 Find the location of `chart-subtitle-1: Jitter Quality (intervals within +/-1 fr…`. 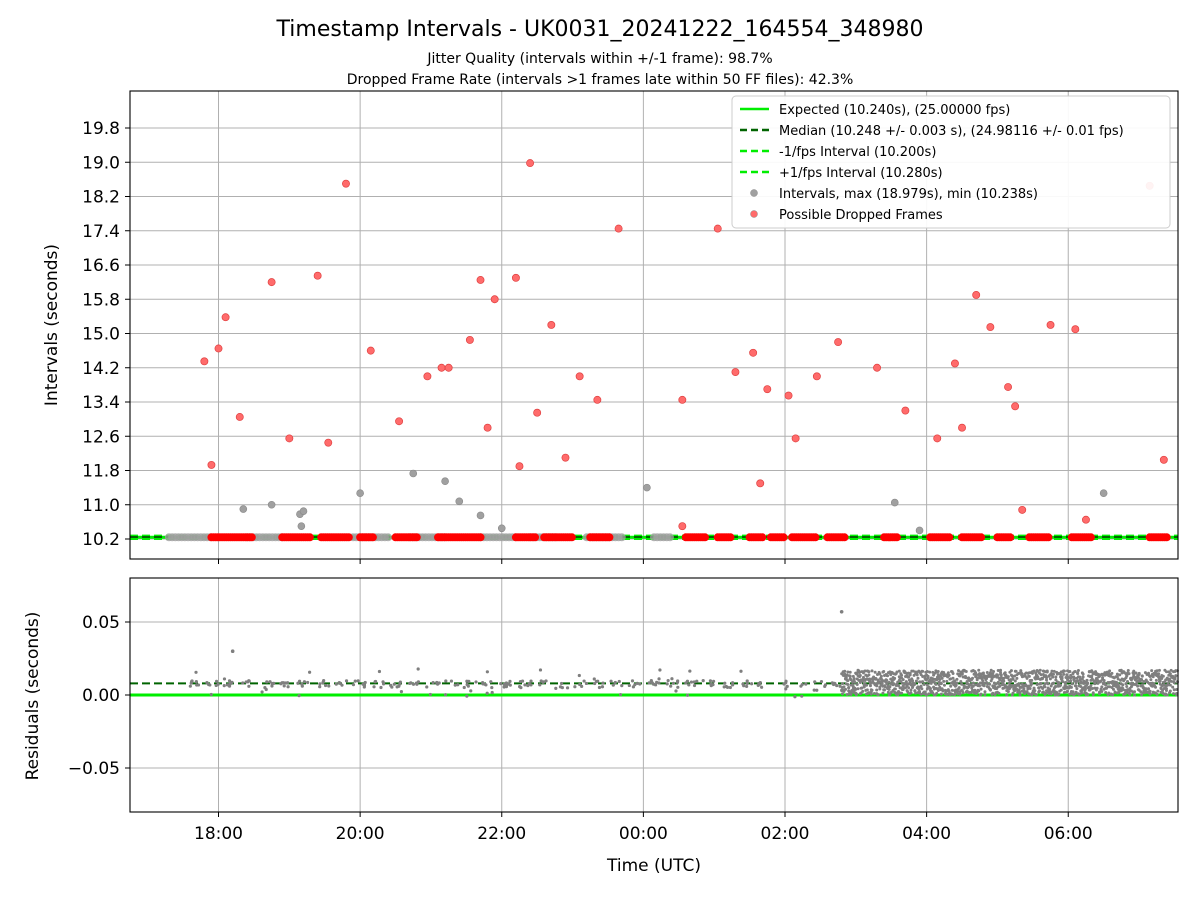

chart-subtitle-1: Jitter Quality (intervals within +/-1 fr… is located at coordinates (599, 59).